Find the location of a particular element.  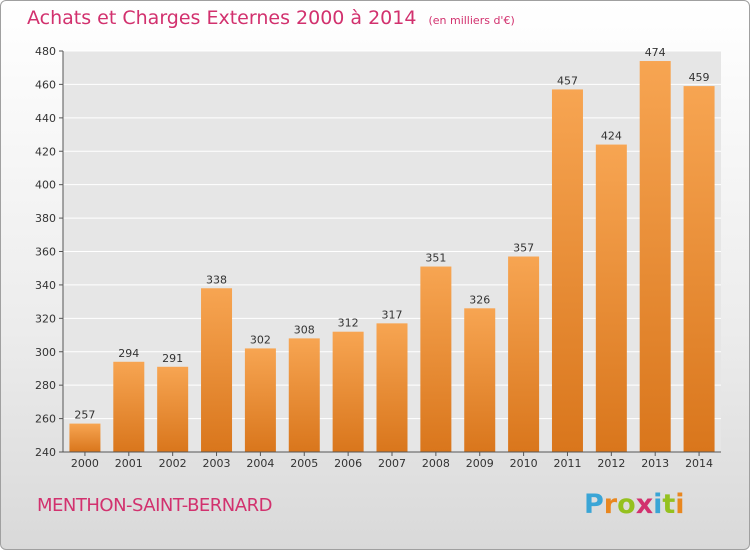

town-name: MENTHON-SAINT-BERNARD is located at coordinates (154, 505).